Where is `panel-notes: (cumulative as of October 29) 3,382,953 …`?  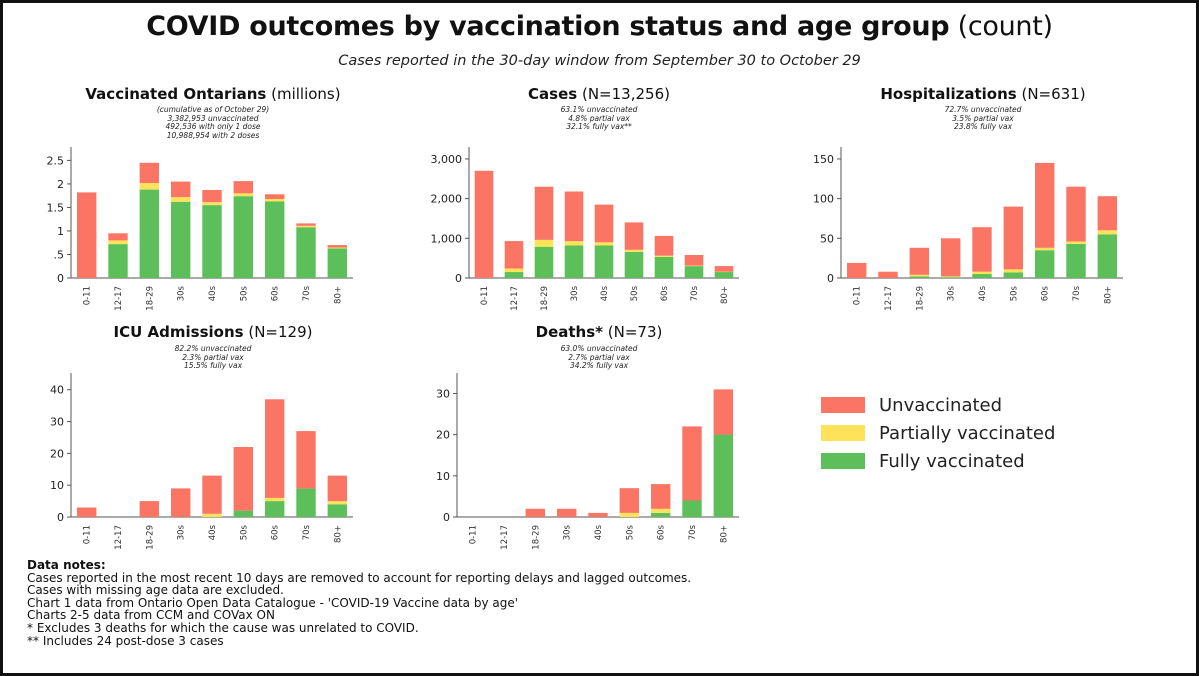
panel-notes: (cumulative as of October 29) 3,382,953 … is located at coordinates (213, 122).